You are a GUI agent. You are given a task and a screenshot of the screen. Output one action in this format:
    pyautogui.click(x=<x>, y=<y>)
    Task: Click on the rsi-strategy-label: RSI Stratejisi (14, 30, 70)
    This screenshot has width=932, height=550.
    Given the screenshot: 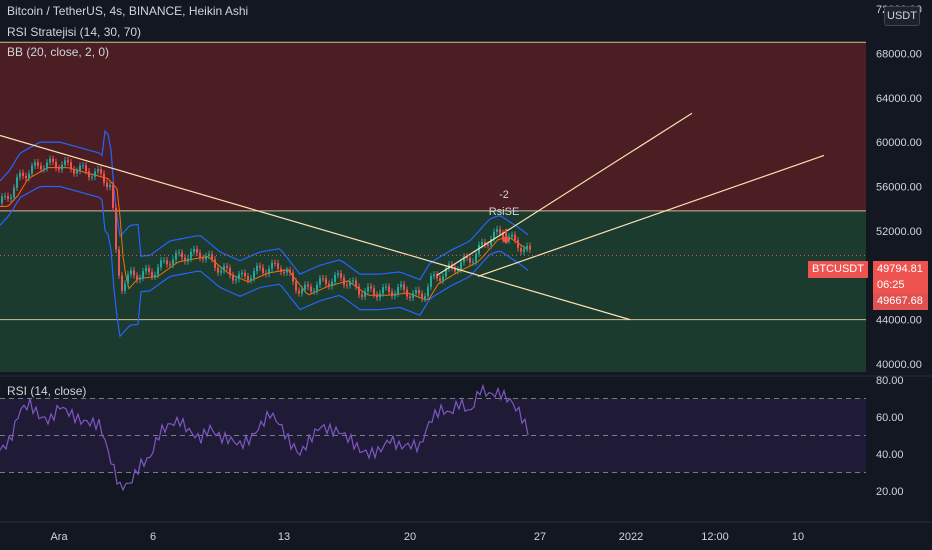 What is the action you would take?
    pyautogui.click(x=74, y=32)
    